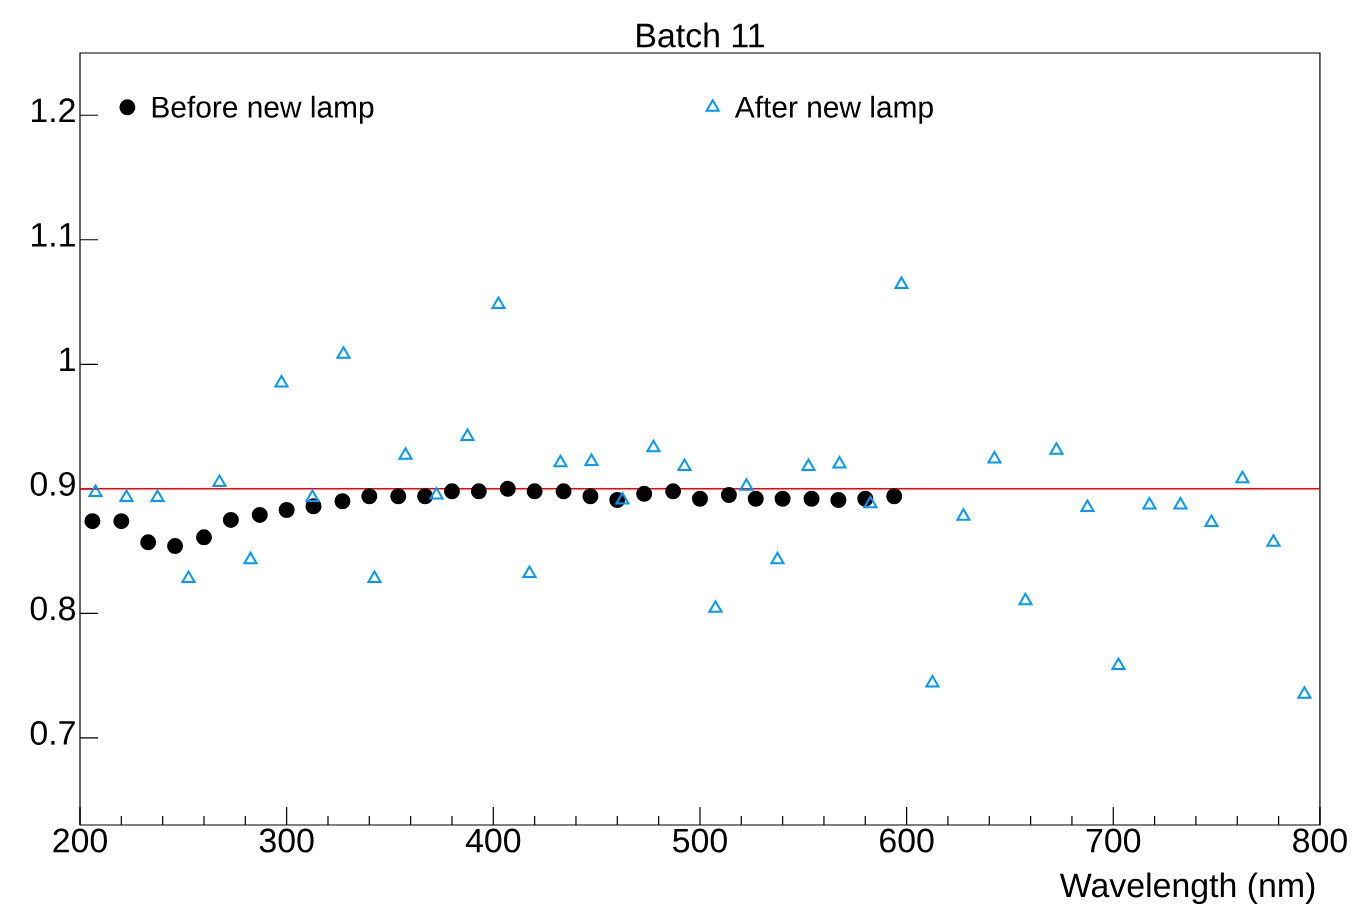 This screenshot has width=1358, height=913. What do you see at coordinates (493, 840) in the screenshot?
I see `x-tick-label: 400` at bounding box center [493, 840].